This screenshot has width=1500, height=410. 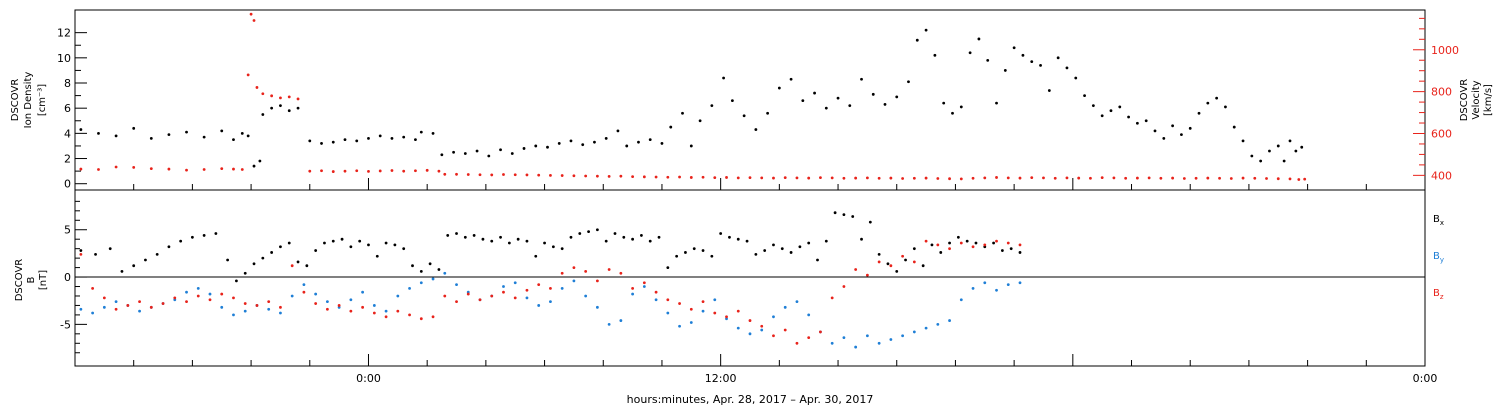 What do you see at coordinates (1442, 260) in the screenshot?
I see `legend-subscript: y` at bounding box center [1442, 260].